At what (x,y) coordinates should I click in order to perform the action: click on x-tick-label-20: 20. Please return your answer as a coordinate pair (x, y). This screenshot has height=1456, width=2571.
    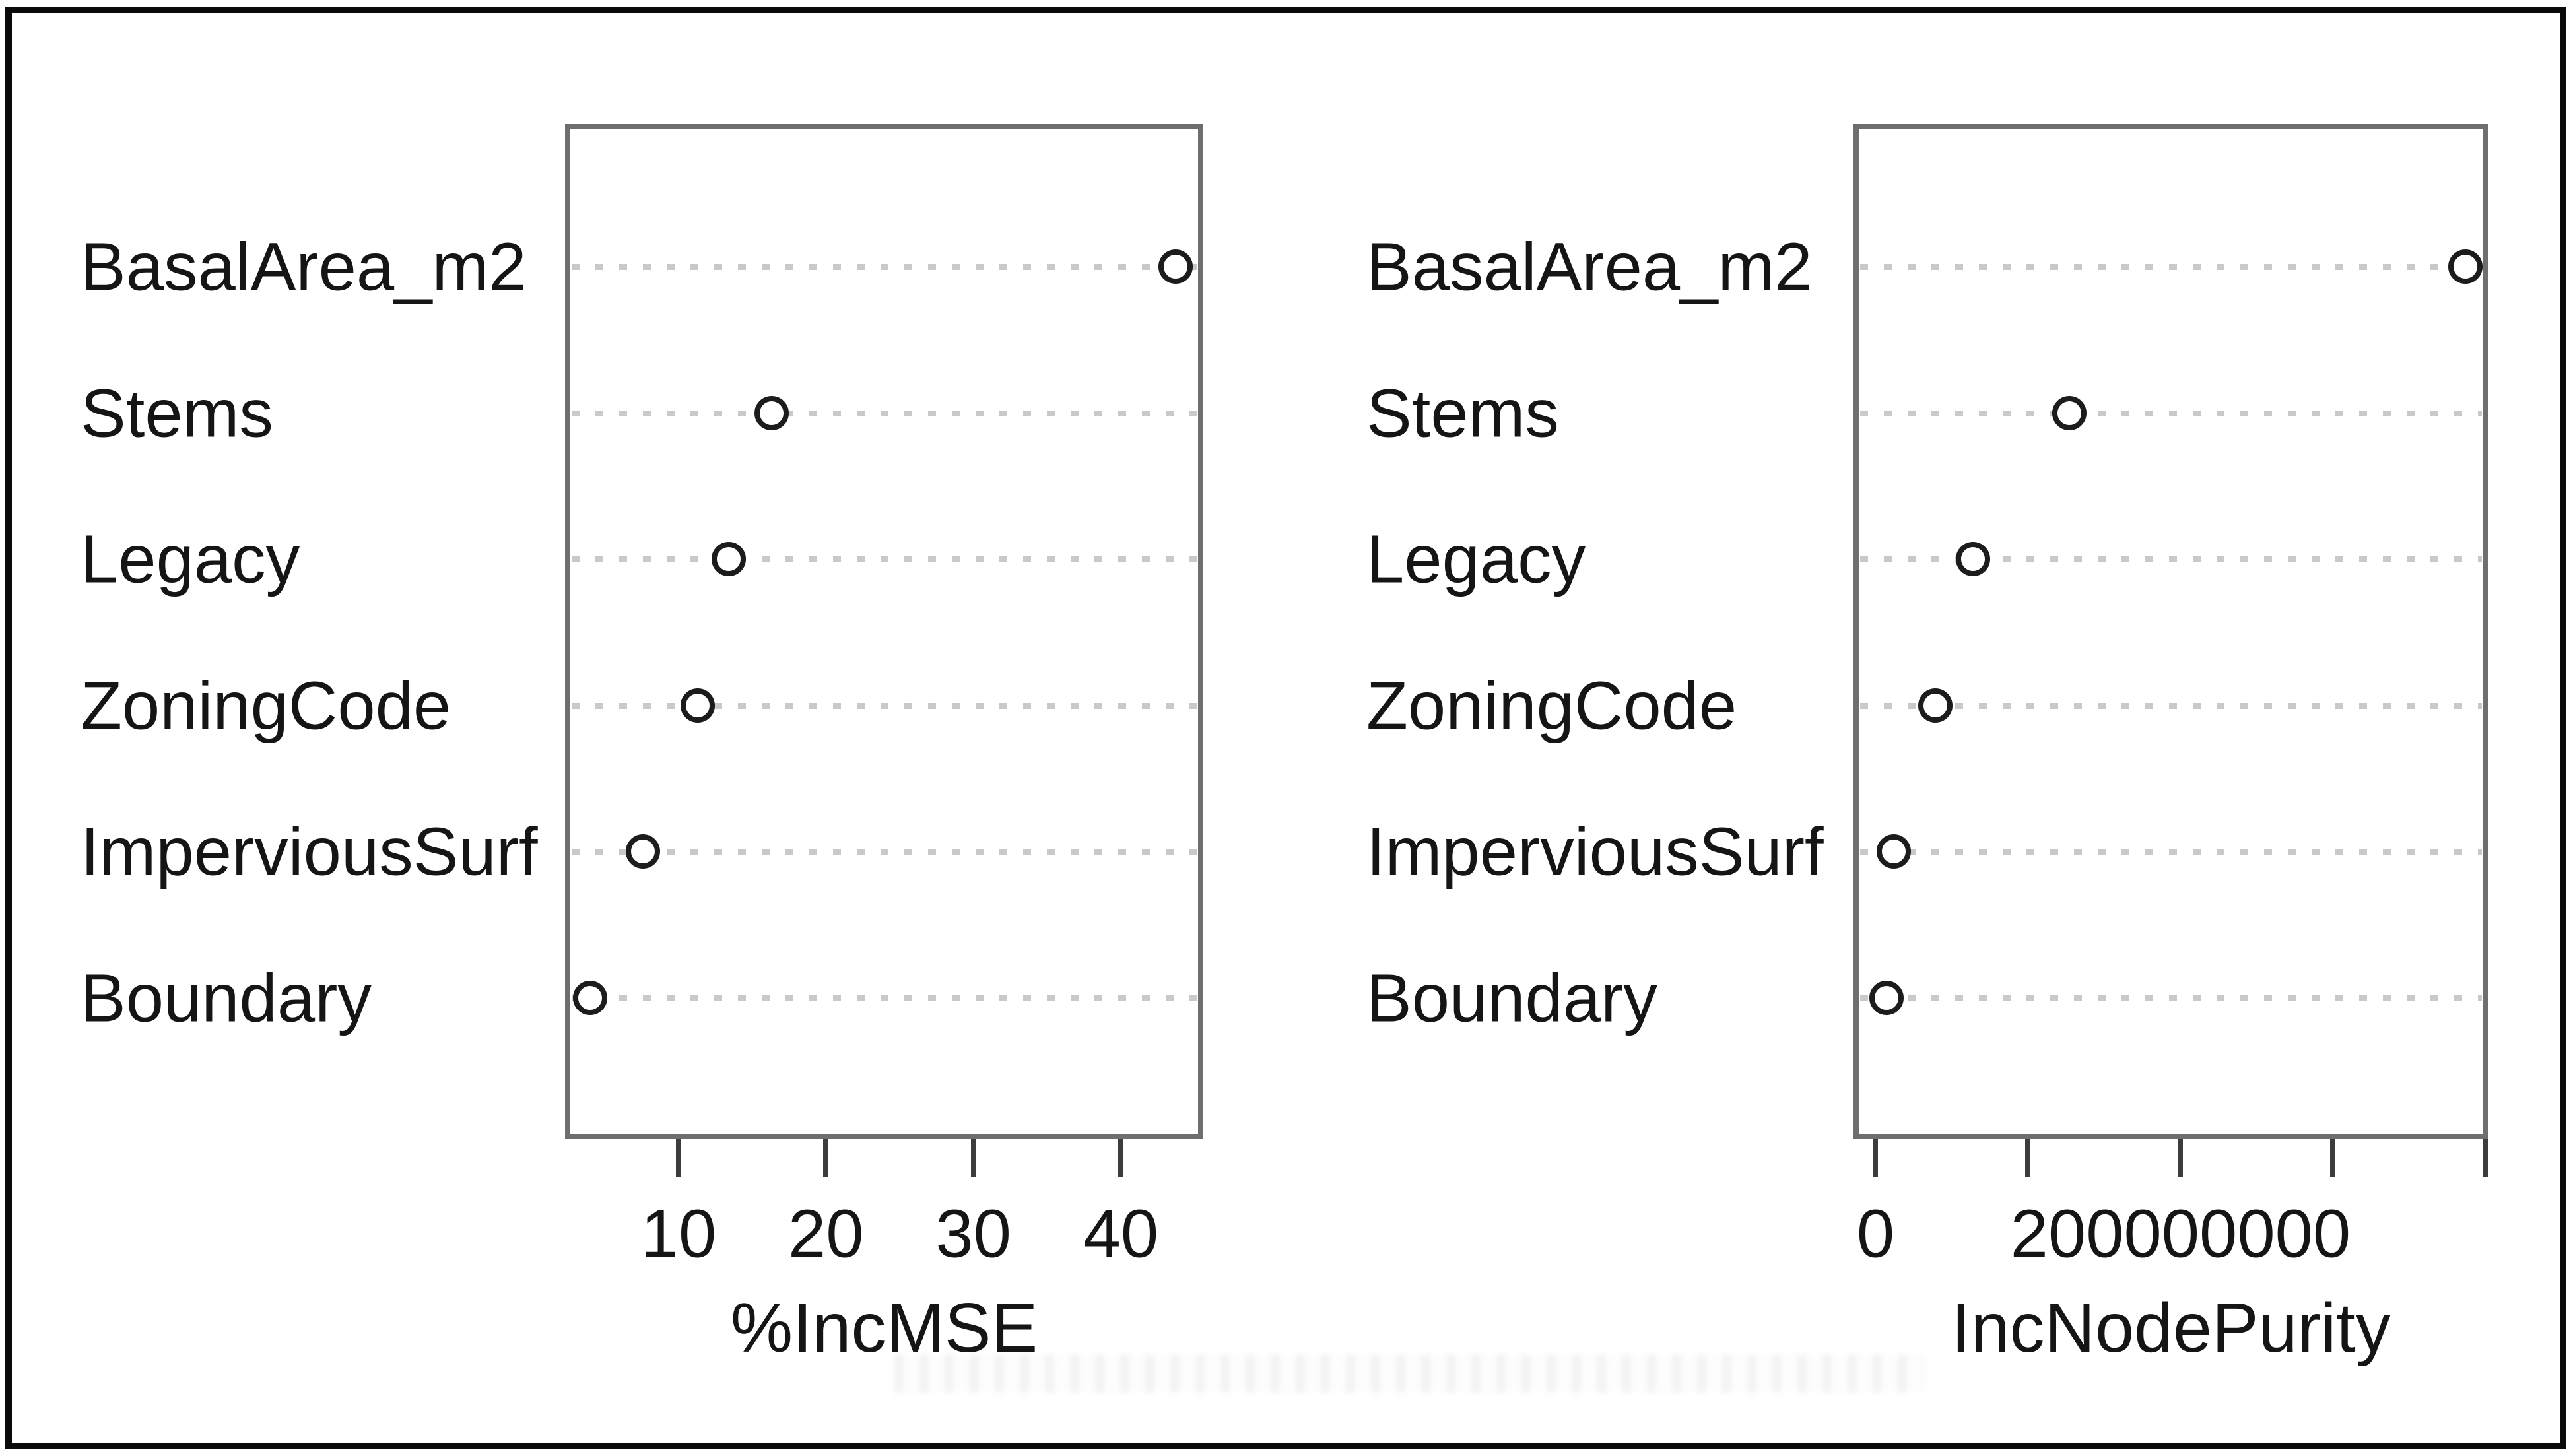
    Looking at the image, I should click on (825, 1233).